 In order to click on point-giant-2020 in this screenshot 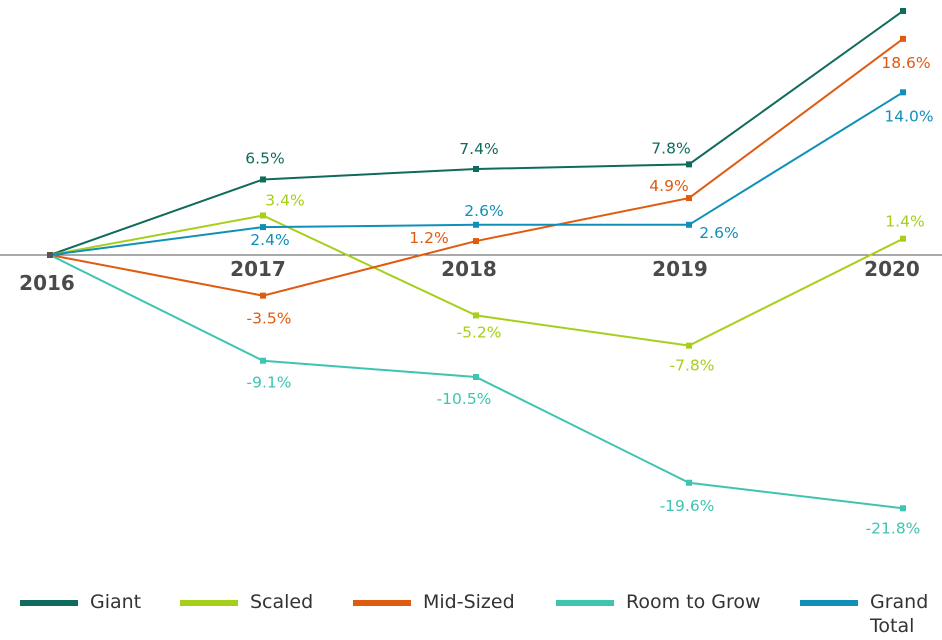, I will do `click(903, 10)`.